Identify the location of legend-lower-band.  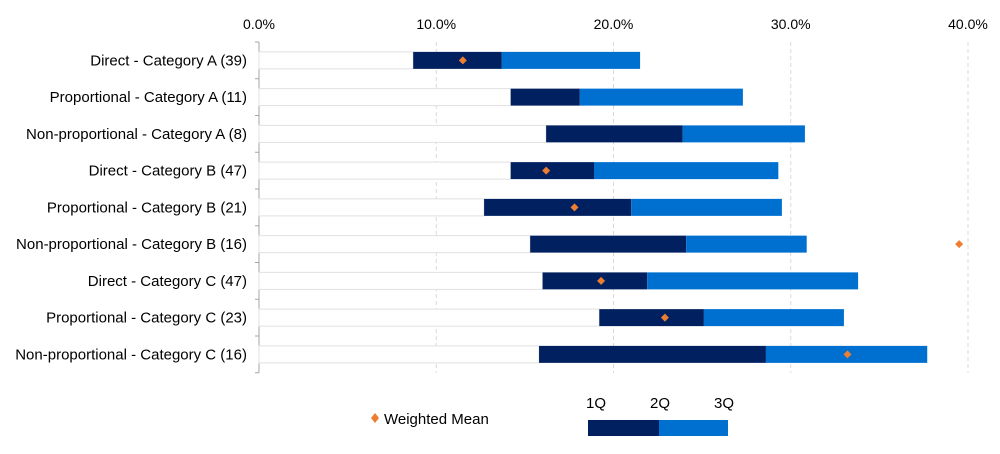
(623, 428).